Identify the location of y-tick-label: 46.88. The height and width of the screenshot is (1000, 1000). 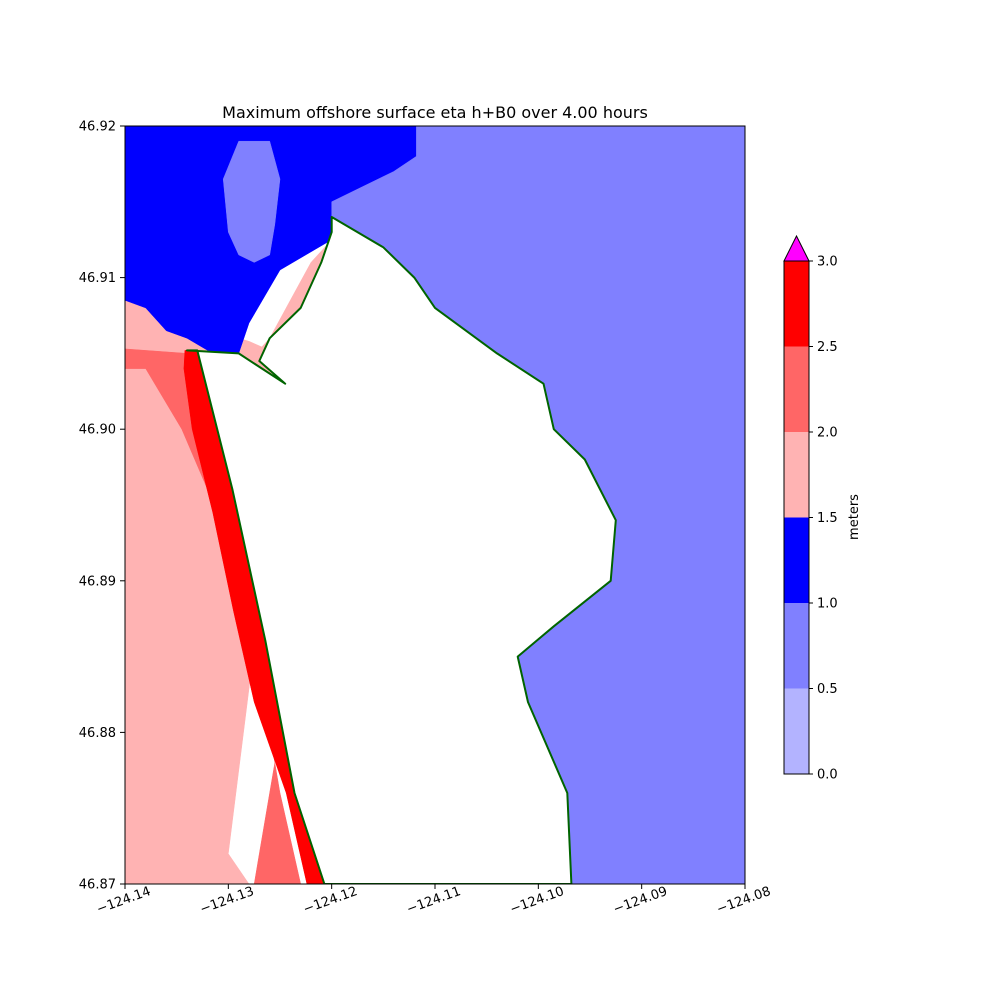
(97, 733).